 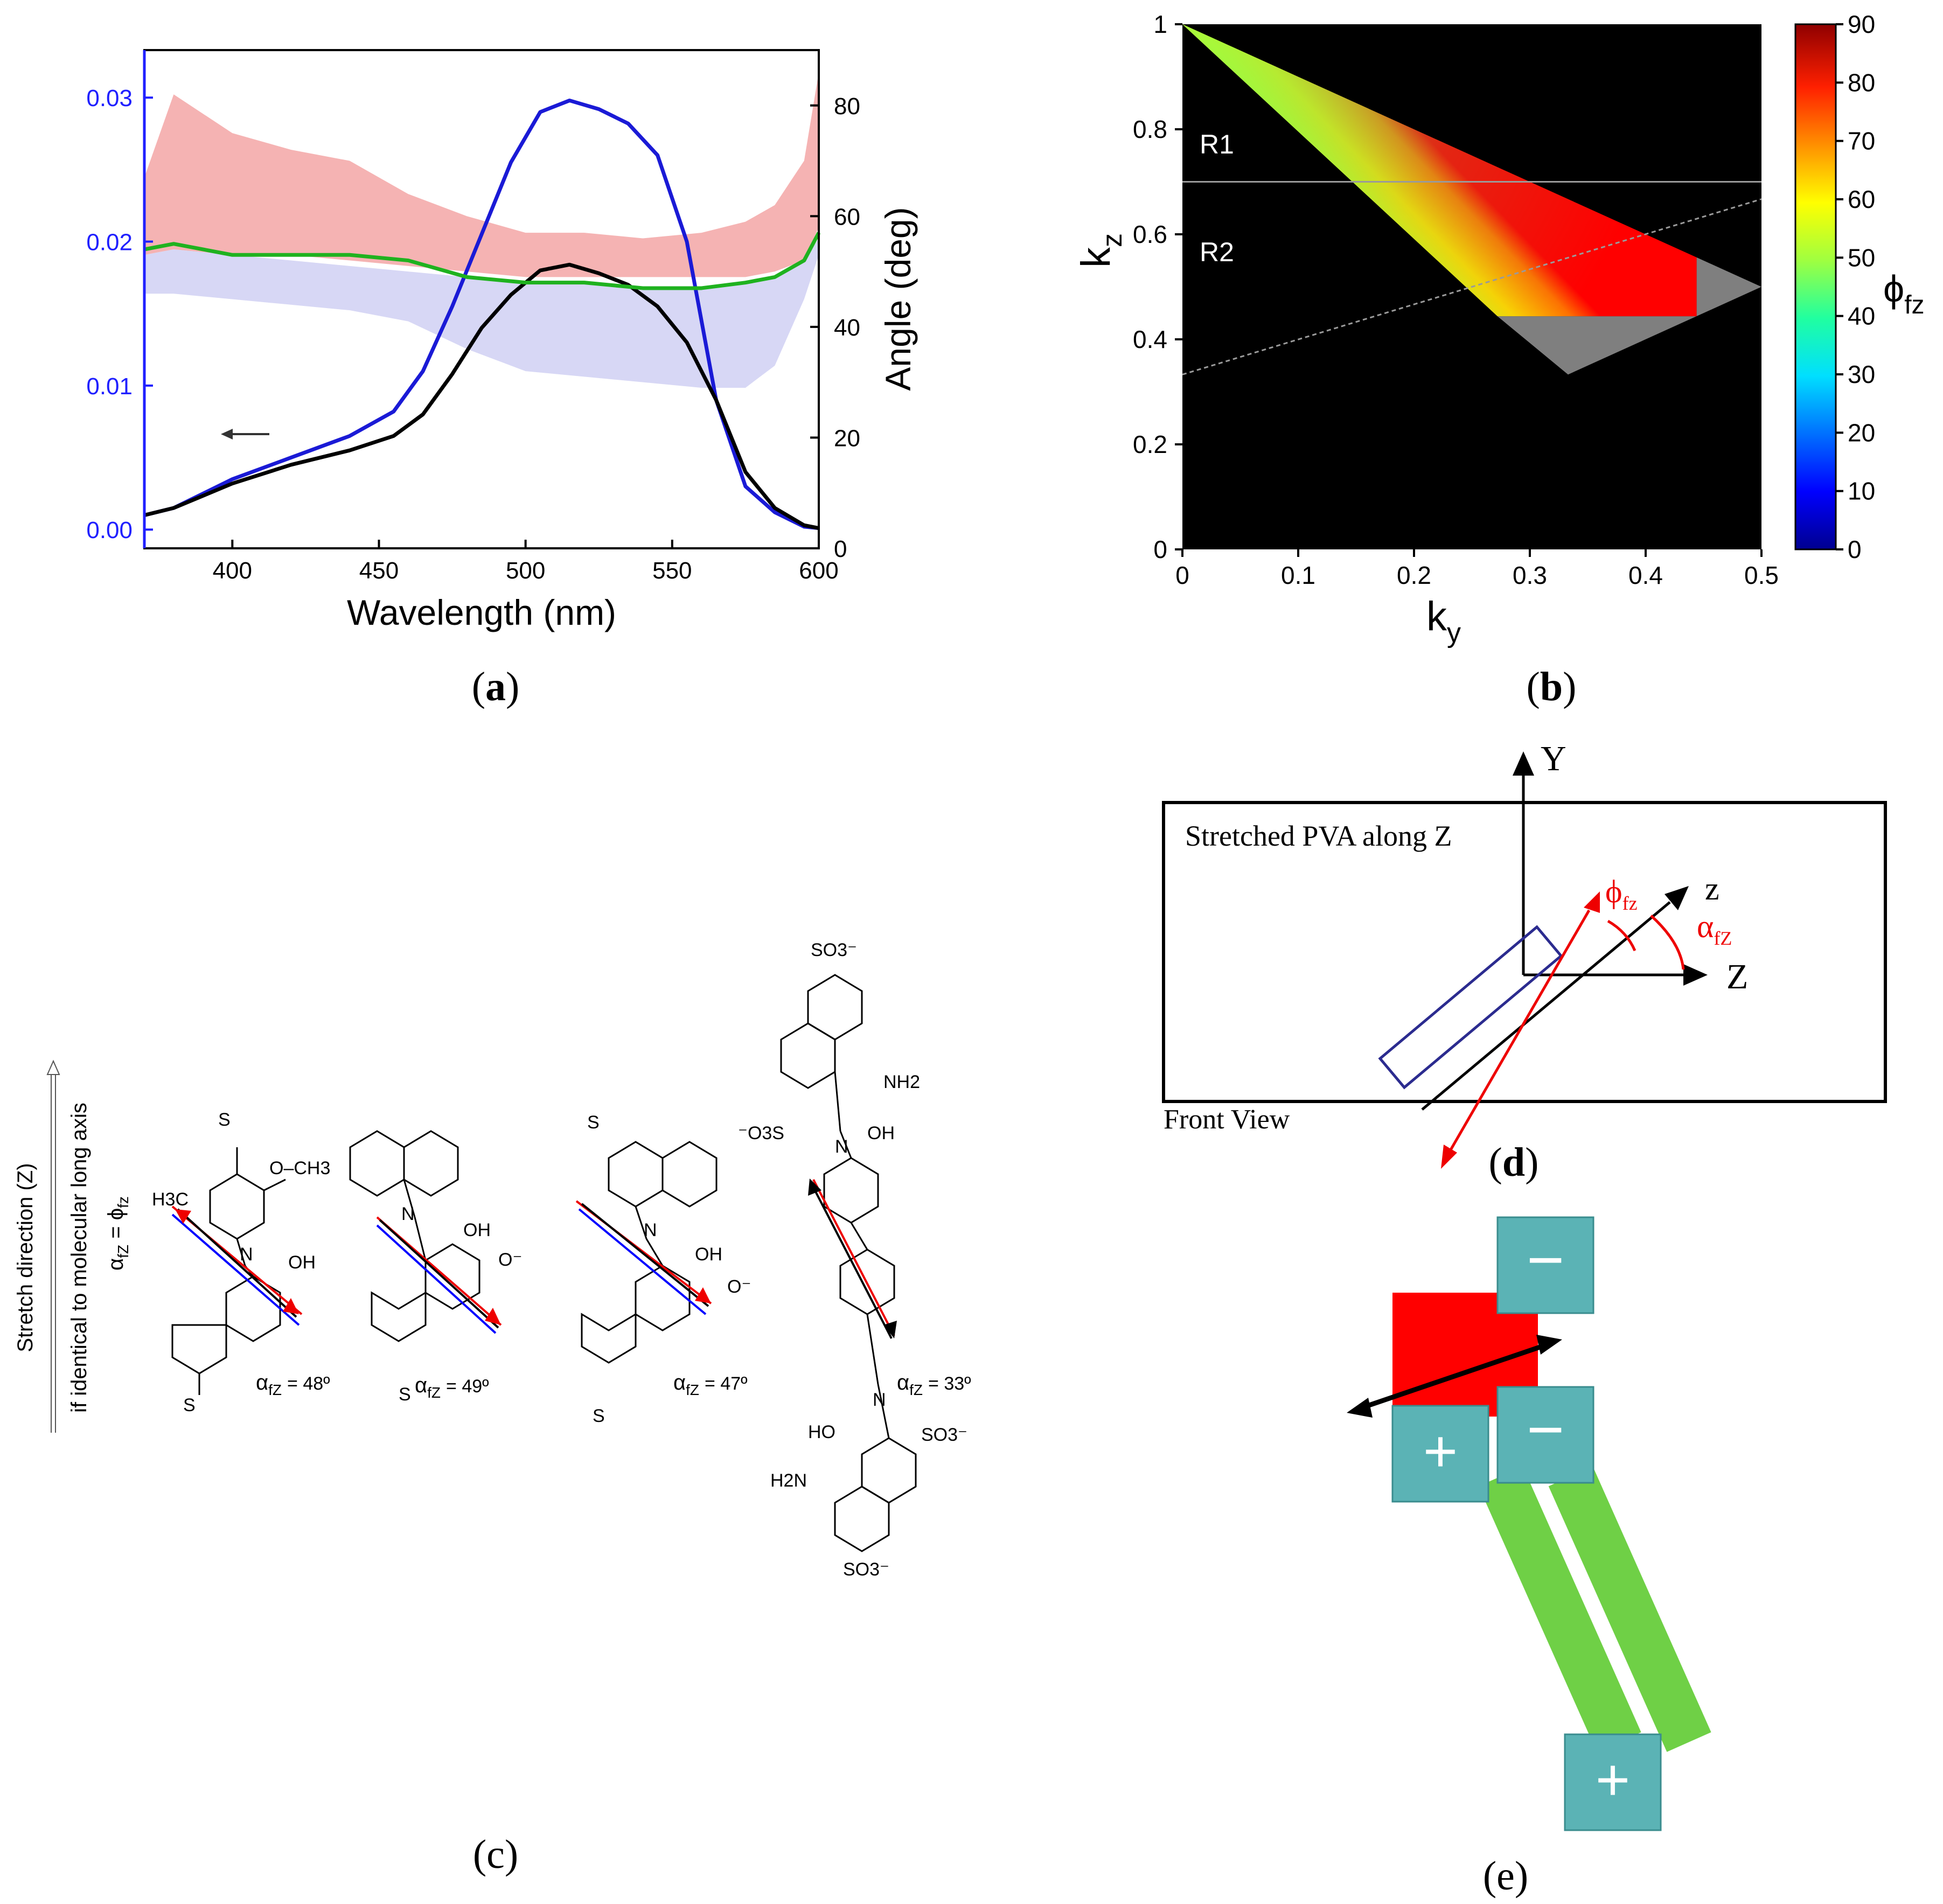 I want to click on label-och3: O–CH3, so click(x=300, y=1168).